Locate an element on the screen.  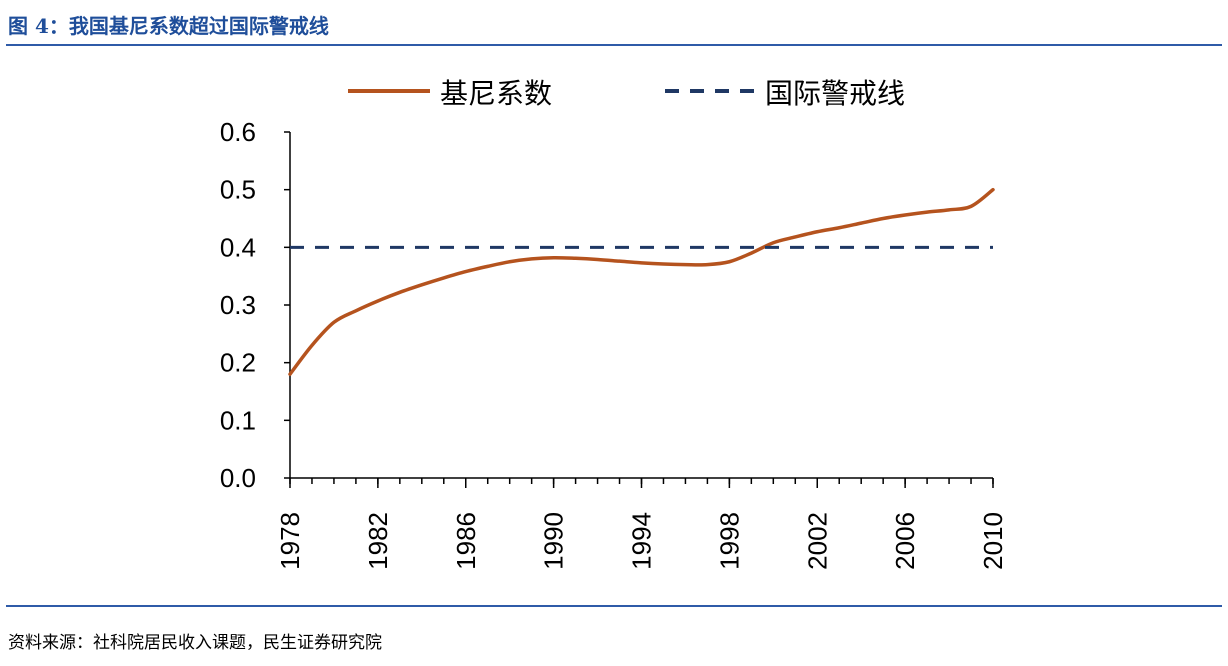
source-note: 资料来源：社科院居民收入课题，民生证券研究院 is located at coordinates (195, 643).